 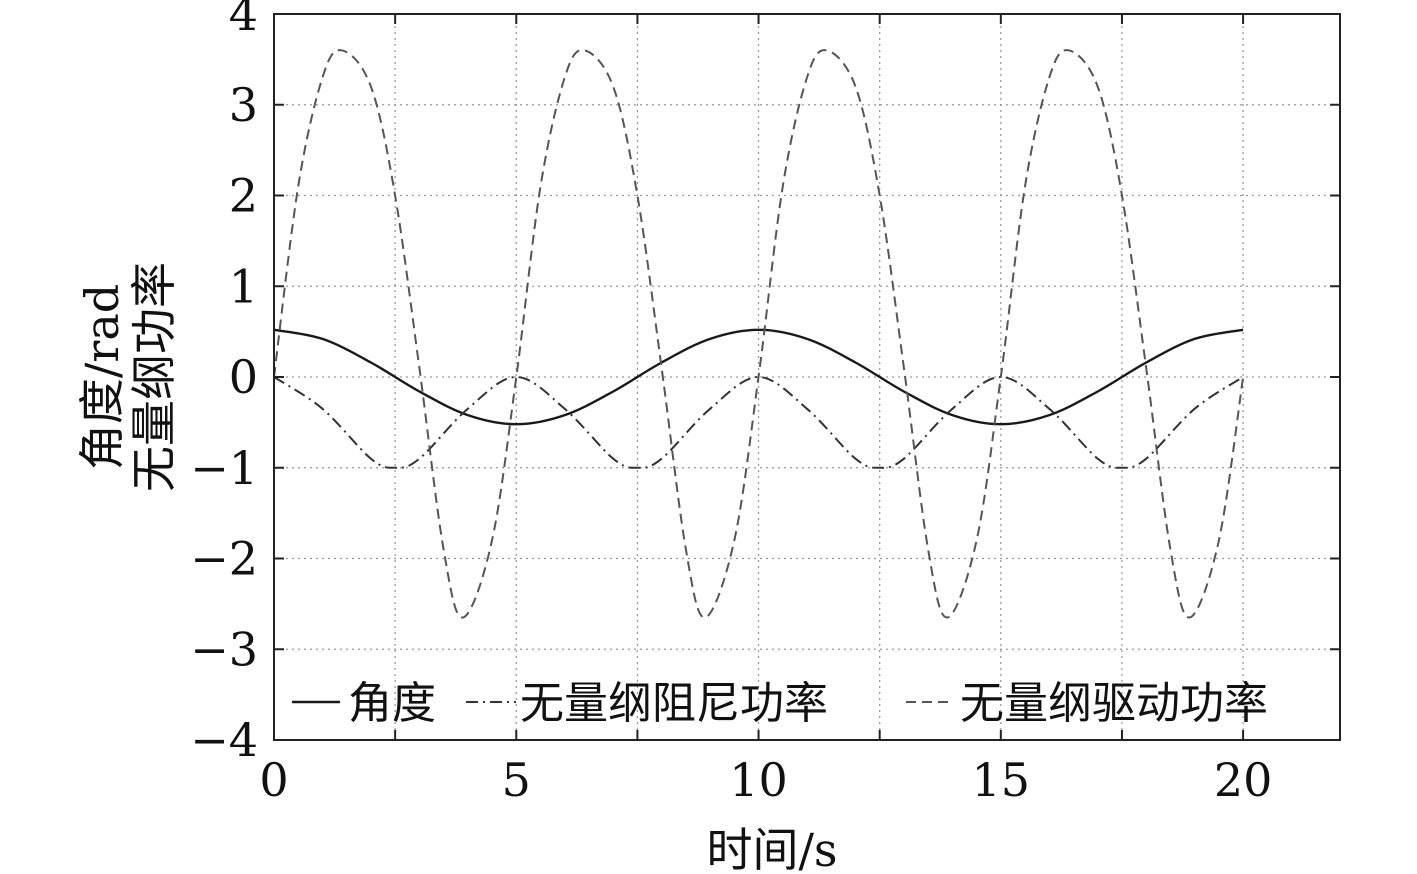 I want to click on y-axis-label-line-1: 角度/rad, so click(x=102, y=377).